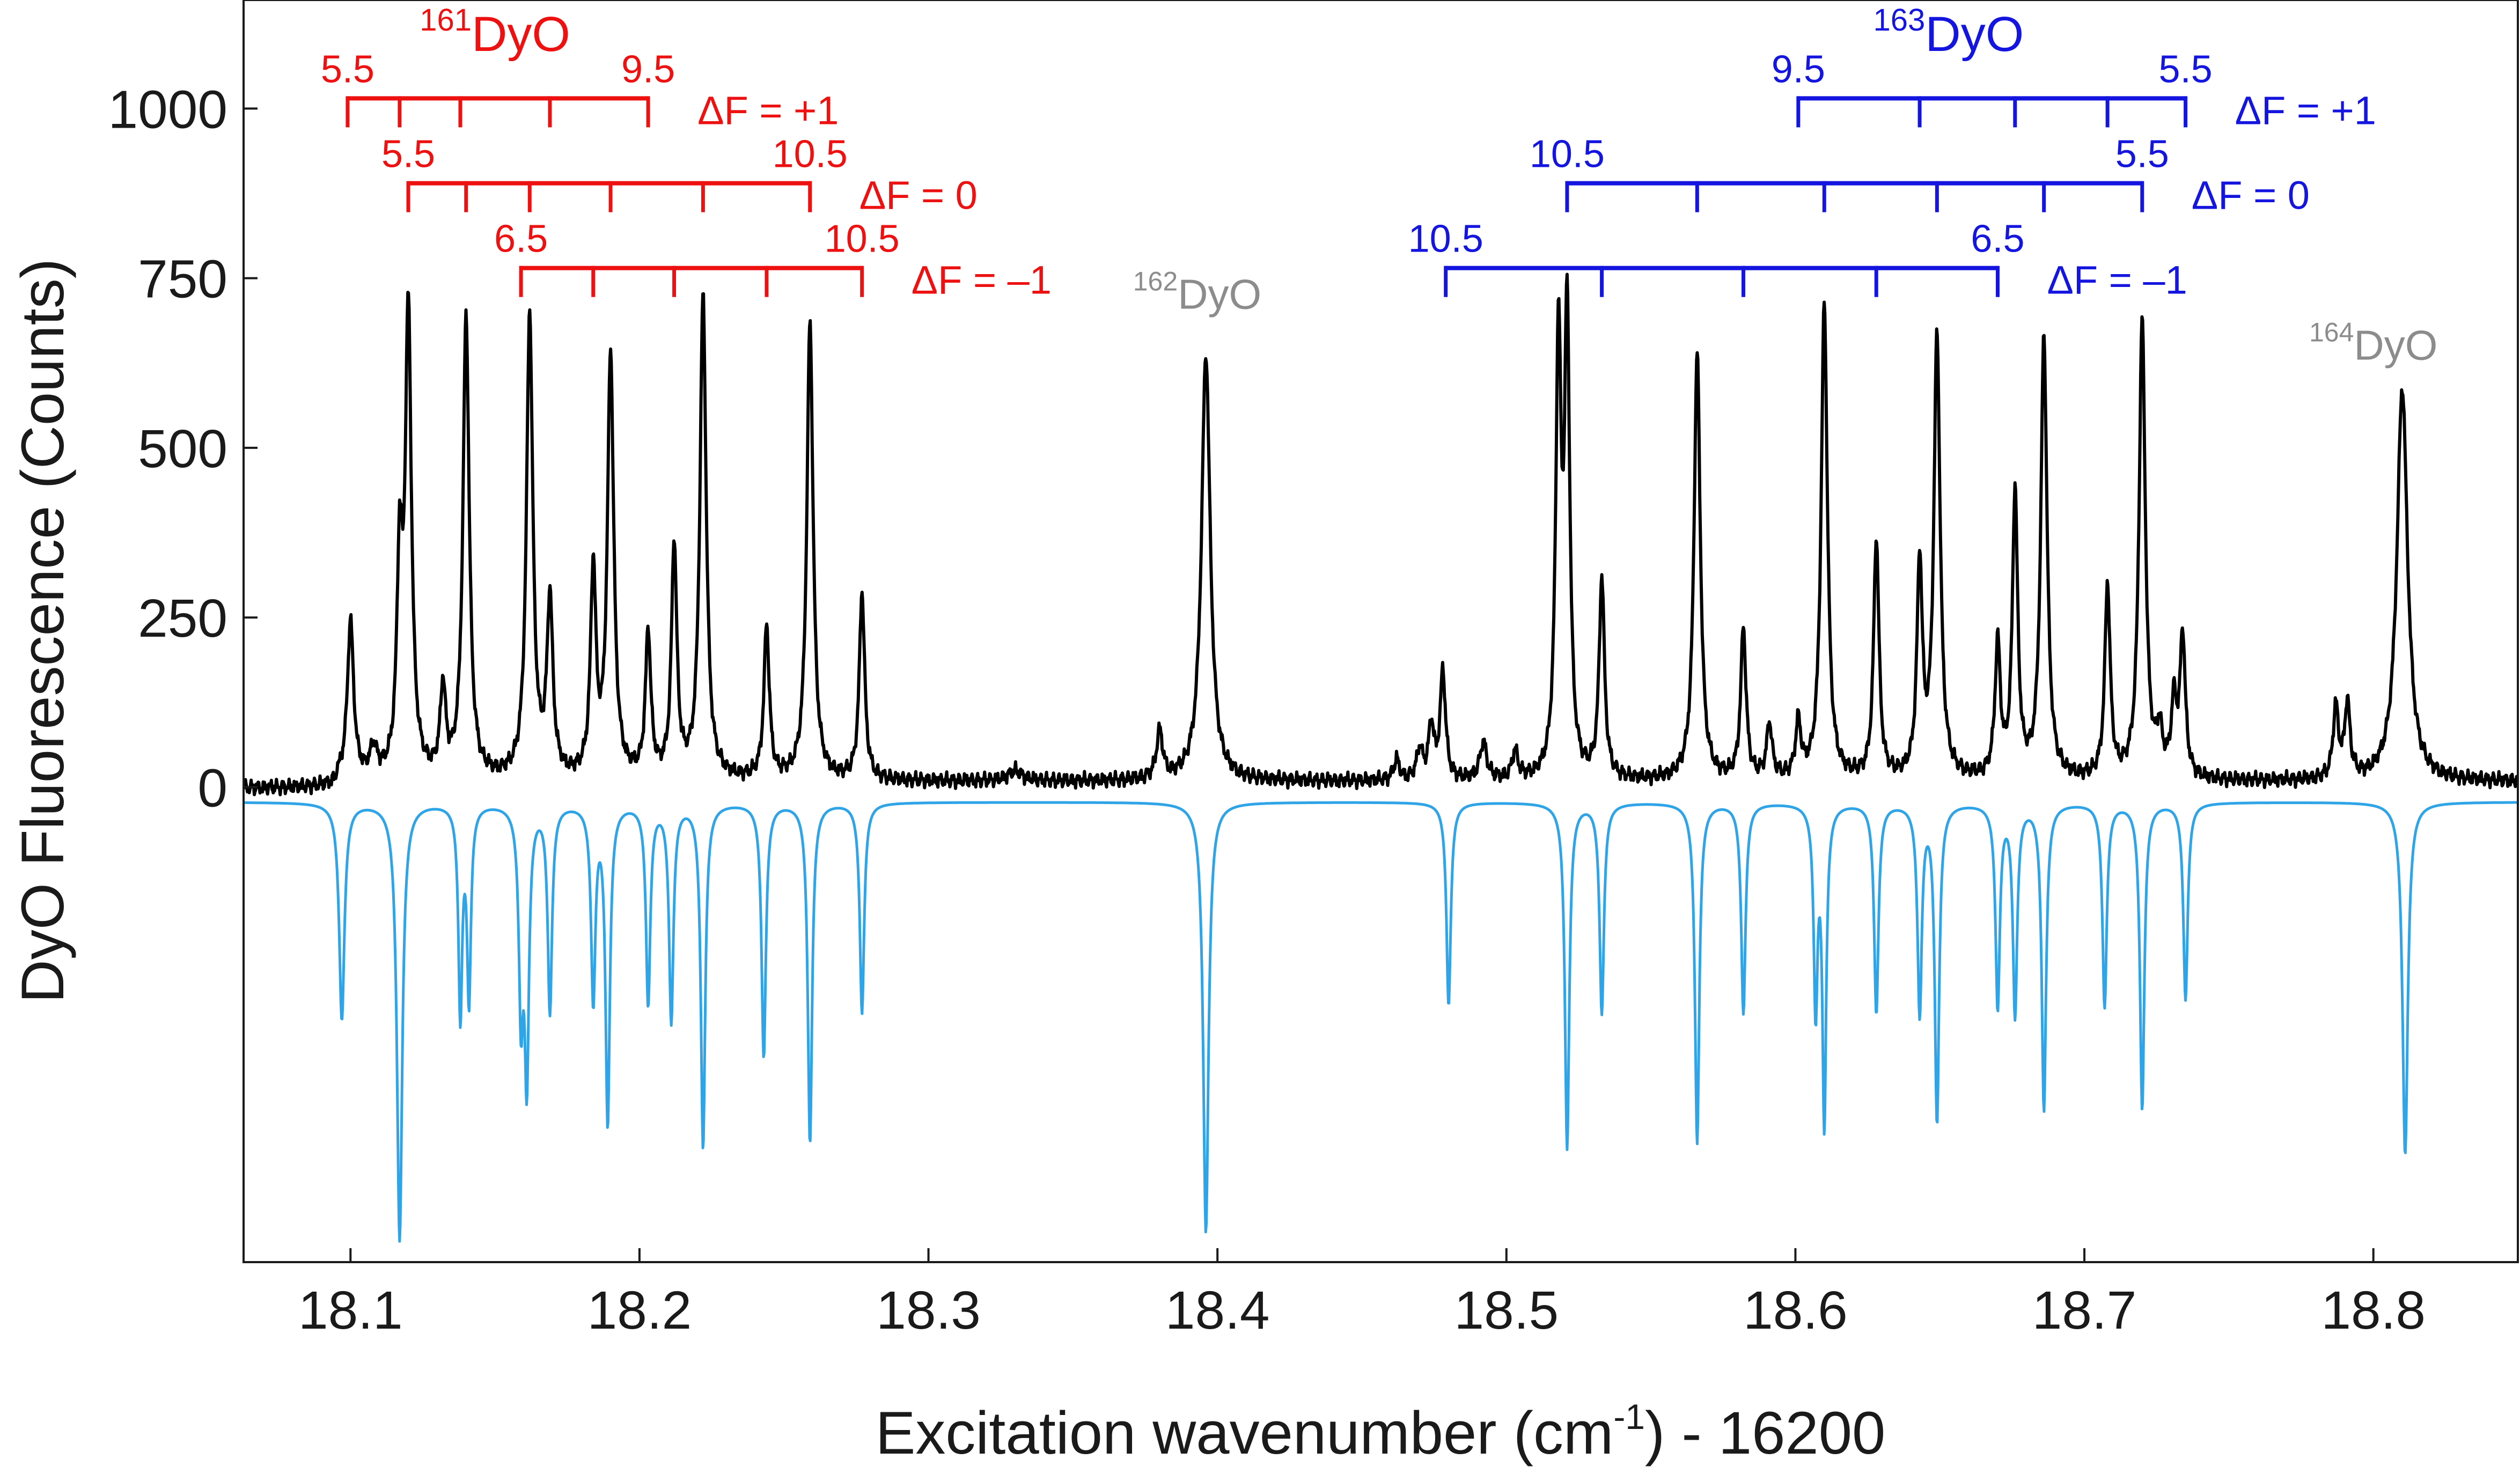  What do you see at coordinates (639, 1310) in the screenshot?
I see `x-tick-label: 18.2` at bounding box center [639, 1310].